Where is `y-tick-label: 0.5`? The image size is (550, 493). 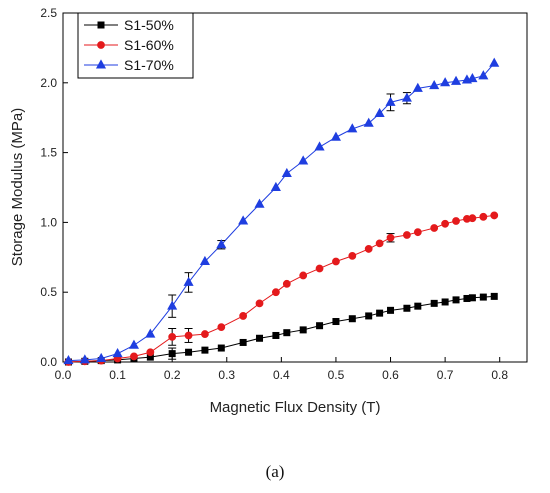 y-tick-label: 0.5 is located at coordinates (48, 292).